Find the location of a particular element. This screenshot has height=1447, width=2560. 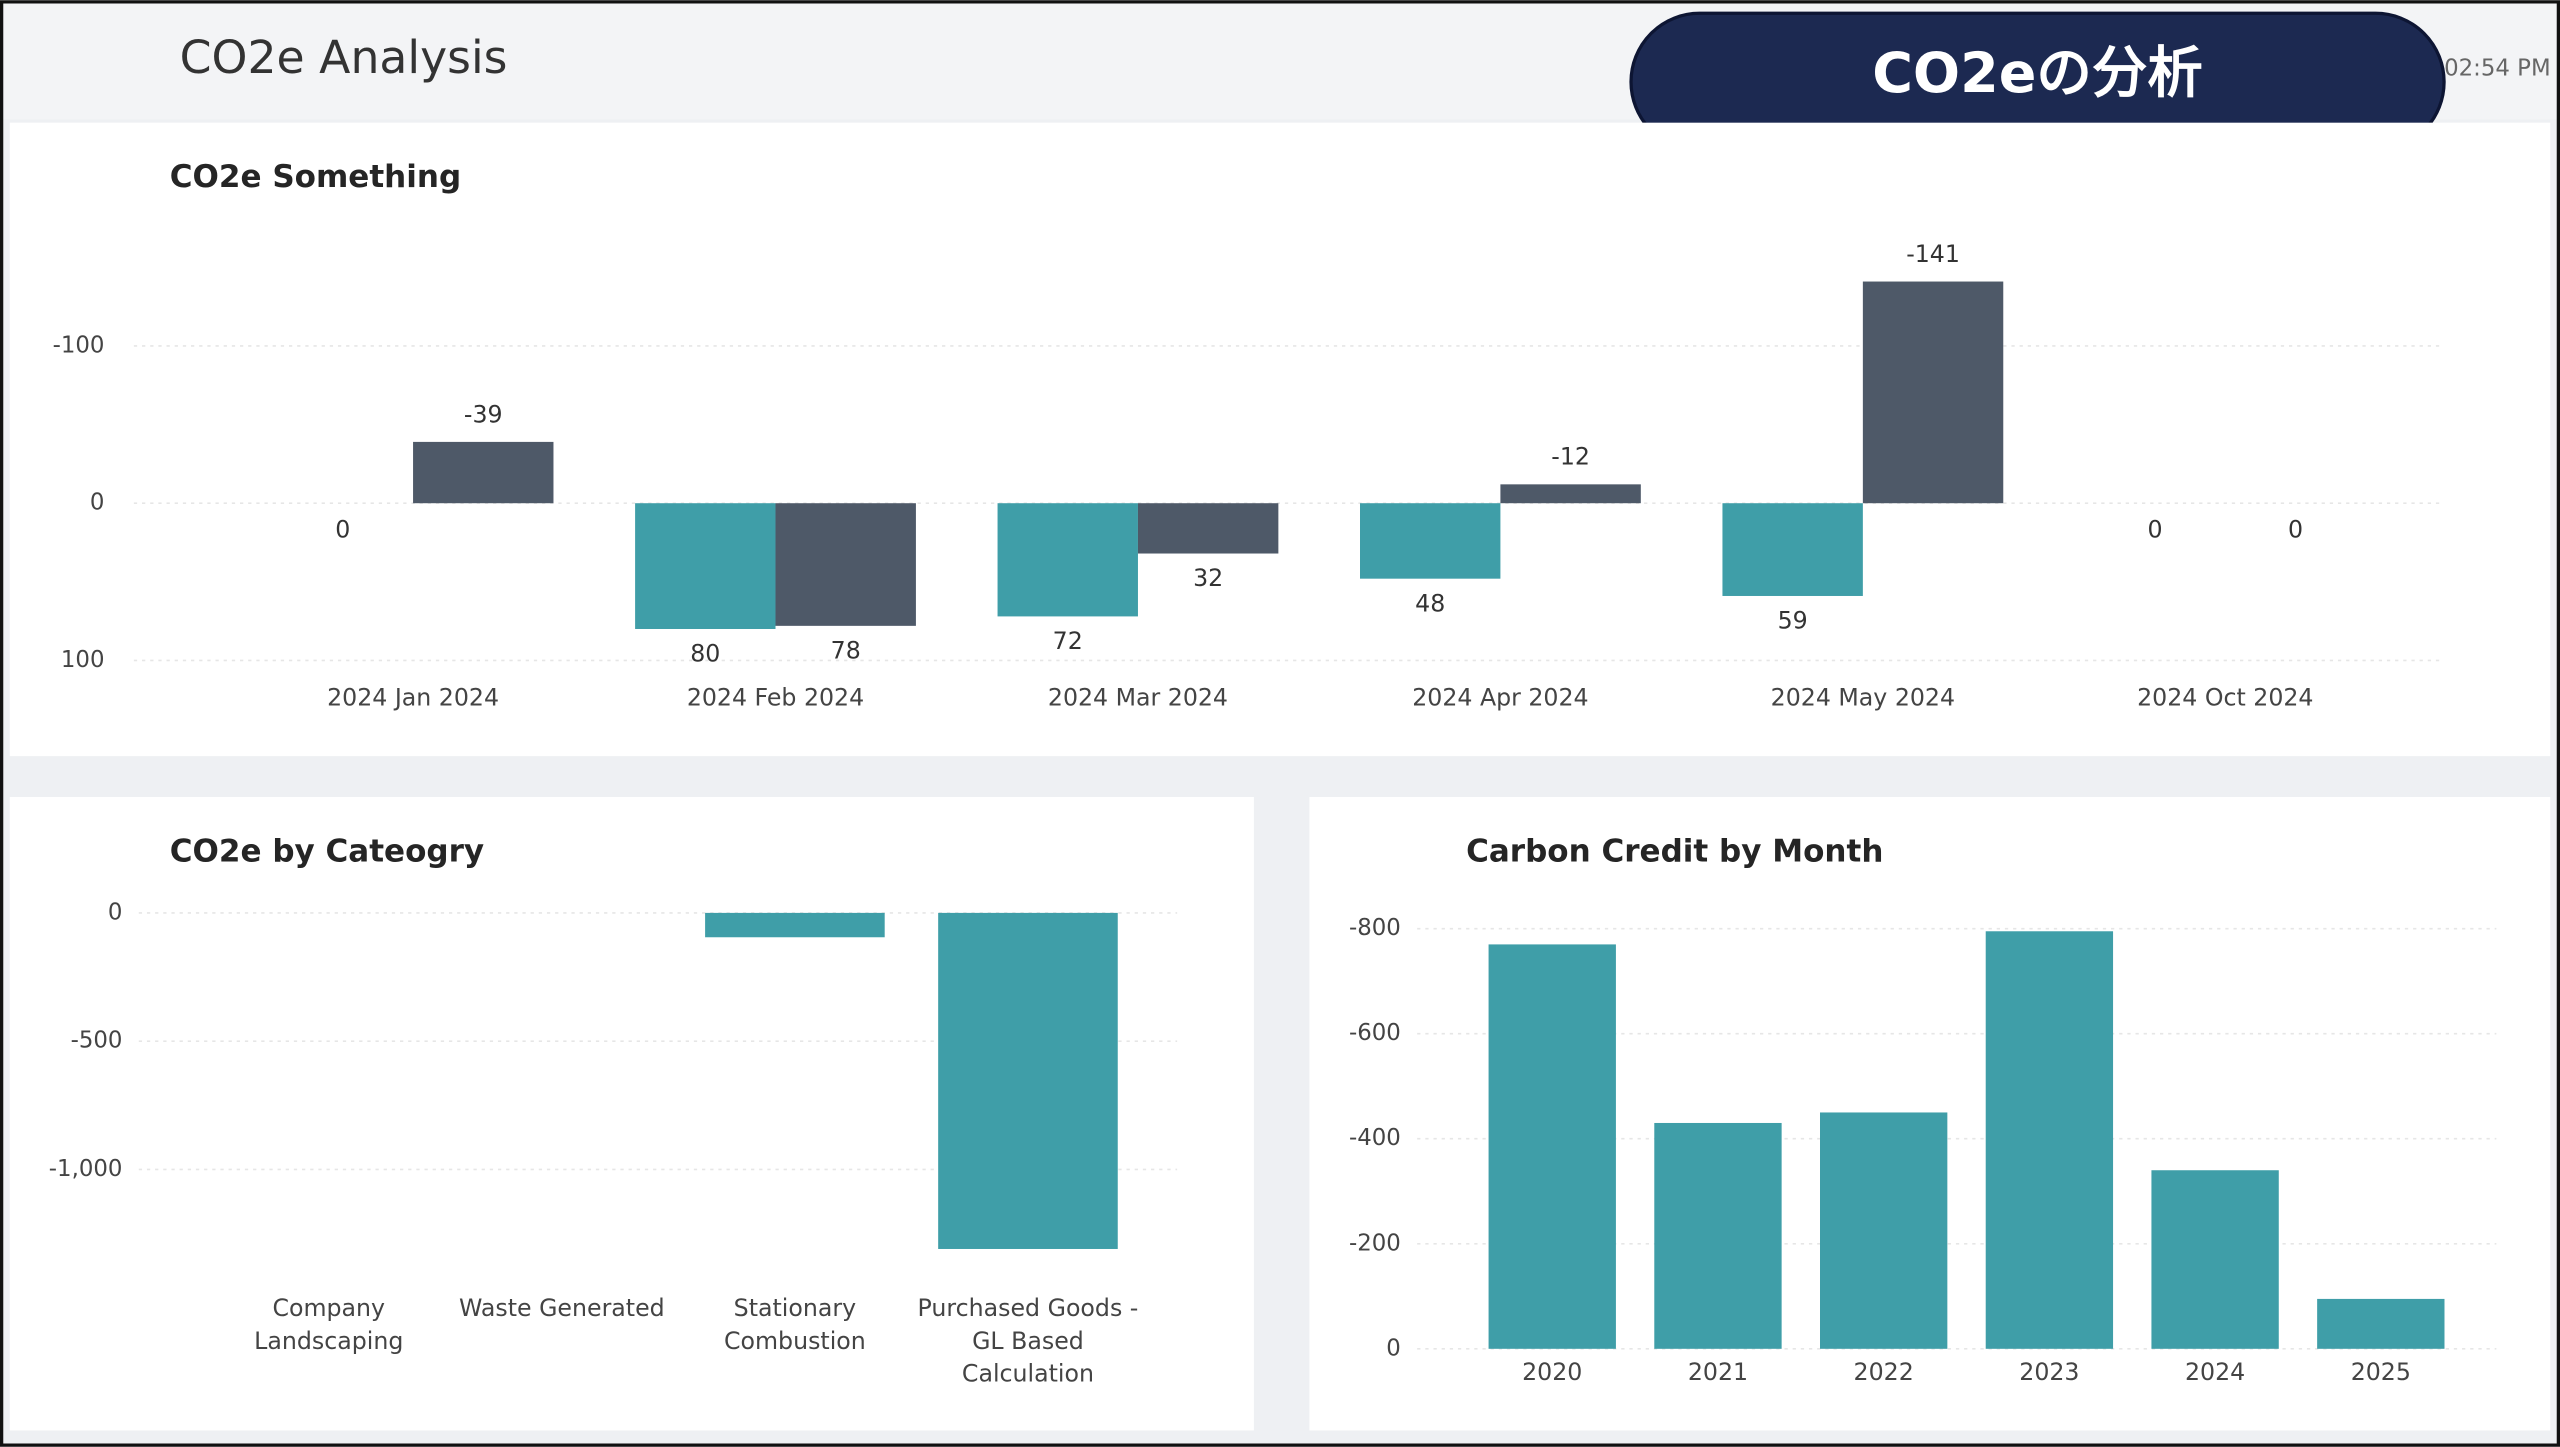

data-label: 78 is located at coordinates (846, 650).